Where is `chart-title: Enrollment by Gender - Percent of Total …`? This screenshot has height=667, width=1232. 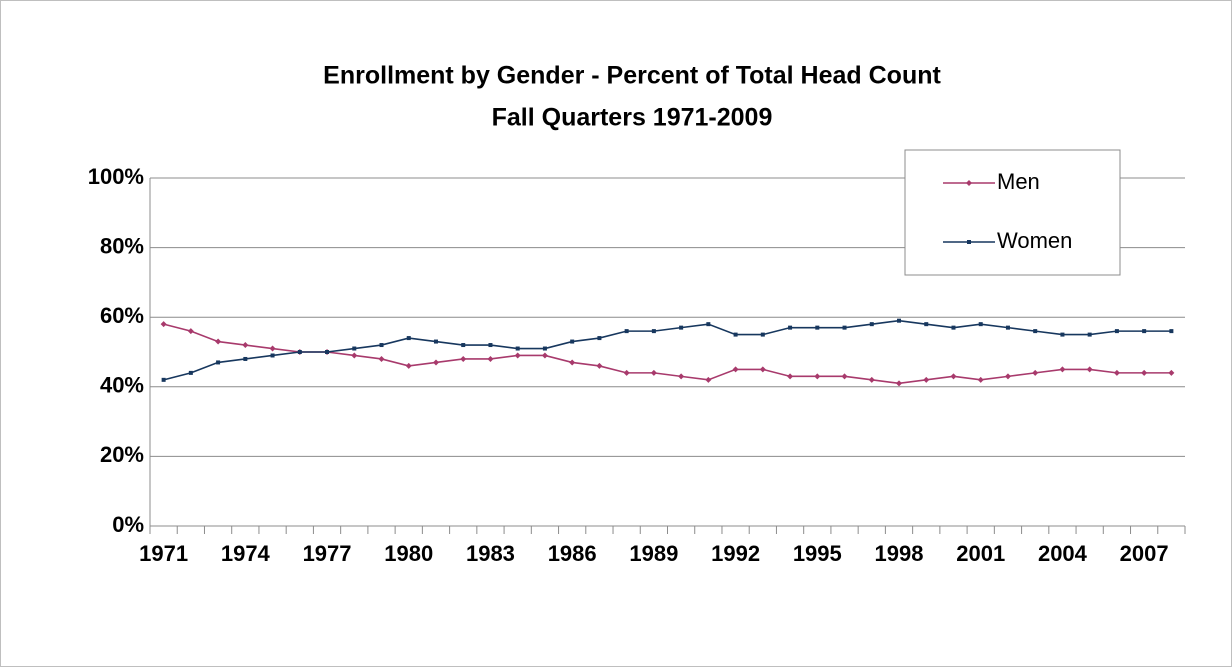
chart-title: Enrollment by Gender - Percent of Total … is located at coordinates (632, 76).